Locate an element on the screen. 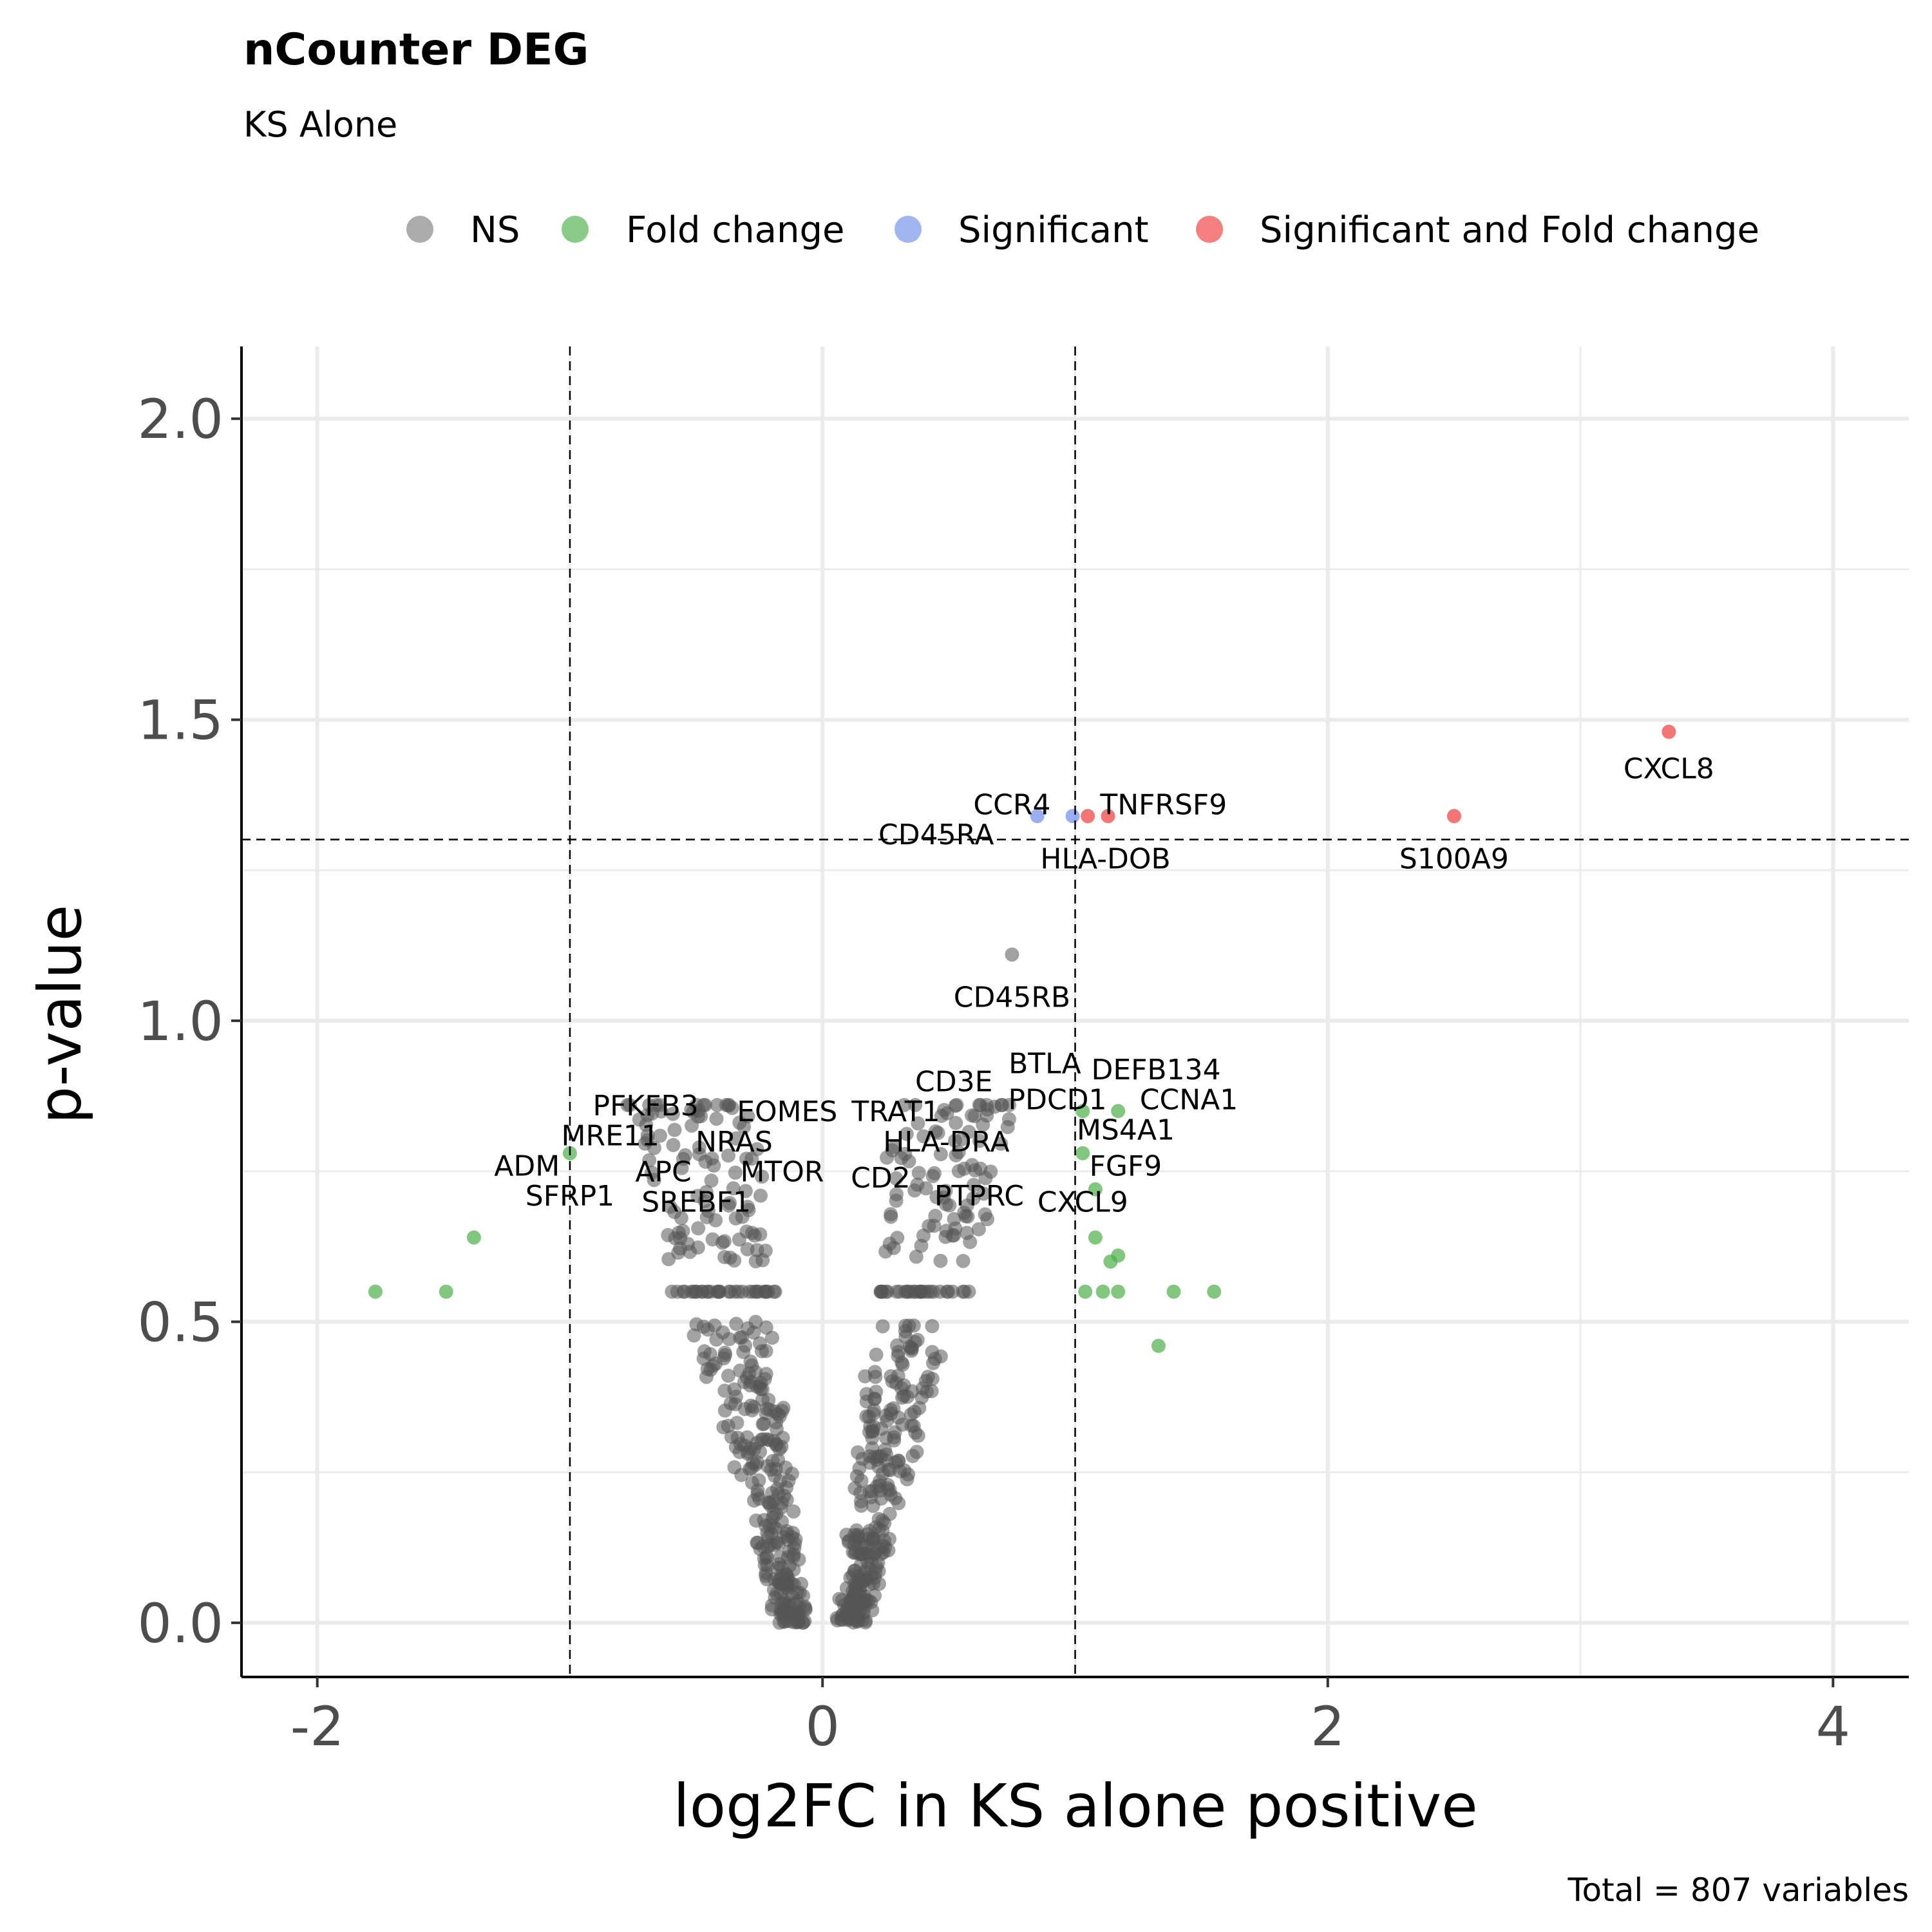  gene-label: TNFRSF9 is located at coordinates (1163, 805).